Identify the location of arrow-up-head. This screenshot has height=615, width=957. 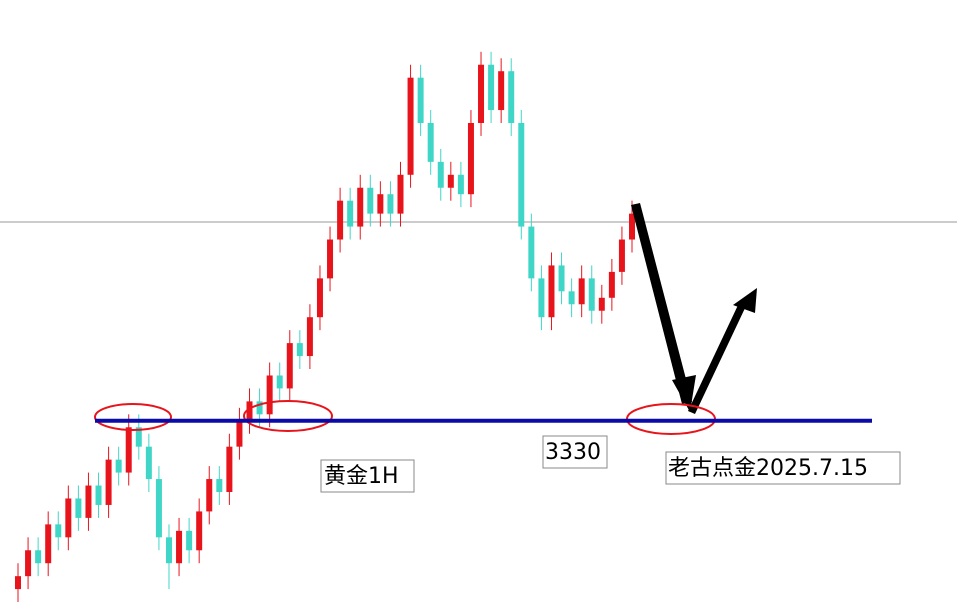
(745, 300).